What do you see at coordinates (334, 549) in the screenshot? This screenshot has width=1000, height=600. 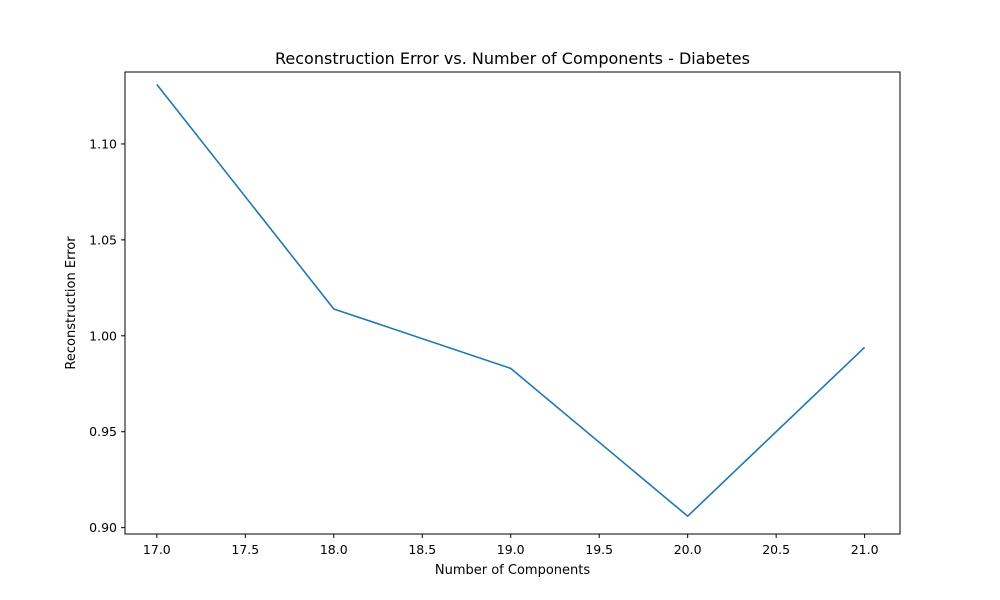 I see `x-tick-label: 18.0` at bounding box center [334, 549].